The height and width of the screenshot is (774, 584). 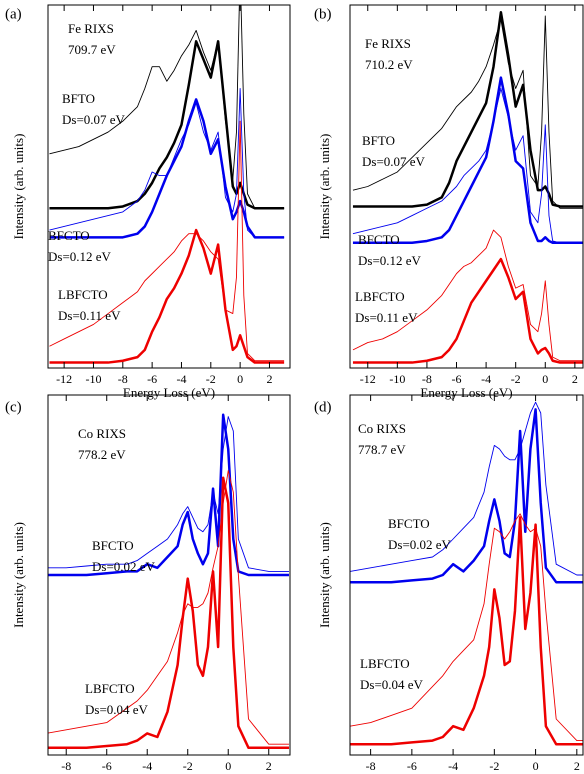 I want to click on panel-label: (a), so click(x=13, y=14).